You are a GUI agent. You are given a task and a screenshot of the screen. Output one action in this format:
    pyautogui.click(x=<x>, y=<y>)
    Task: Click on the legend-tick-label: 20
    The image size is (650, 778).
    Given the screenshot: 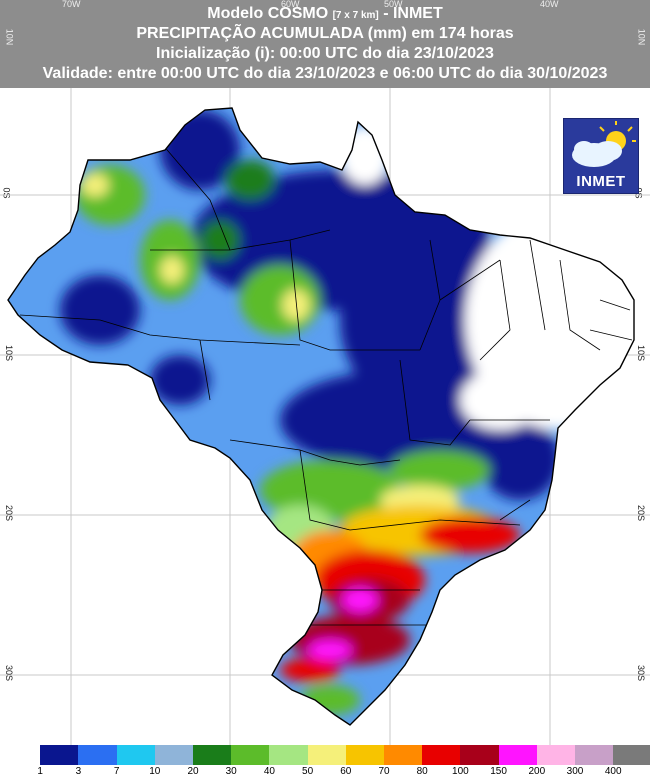 What is the action you would take?
    pyautogui.click(x=193, y=771)
    